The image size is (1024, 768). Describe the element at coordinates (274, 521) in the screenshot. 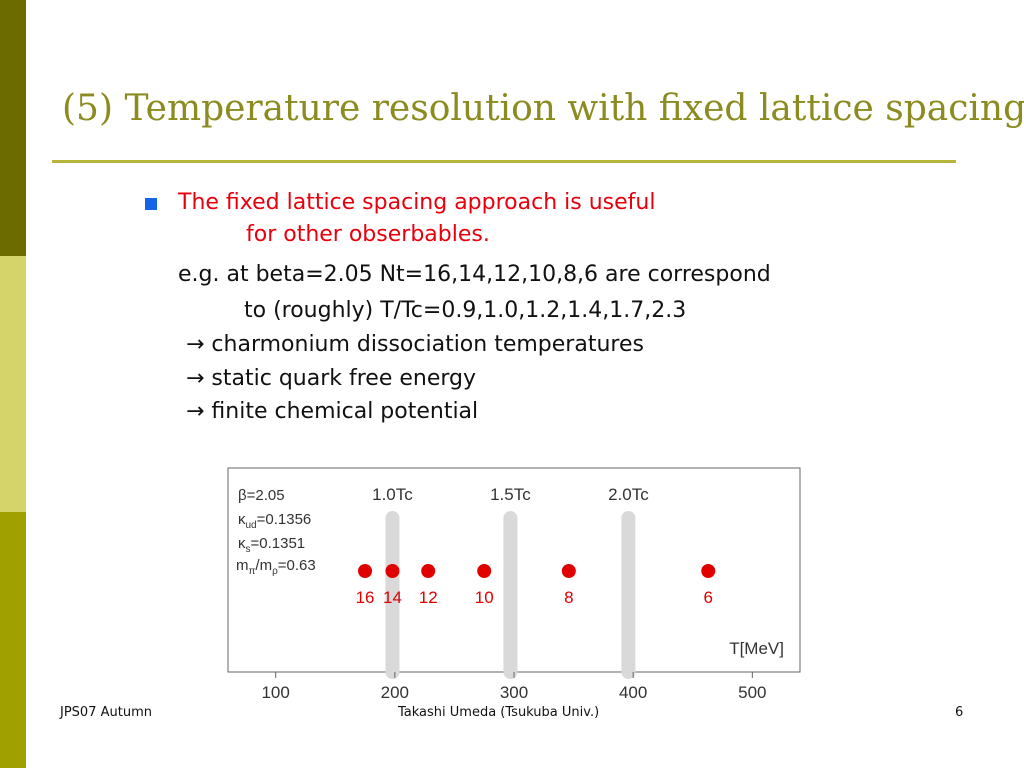

I see `param-kappa-ud: κud=0.1356` at that location.